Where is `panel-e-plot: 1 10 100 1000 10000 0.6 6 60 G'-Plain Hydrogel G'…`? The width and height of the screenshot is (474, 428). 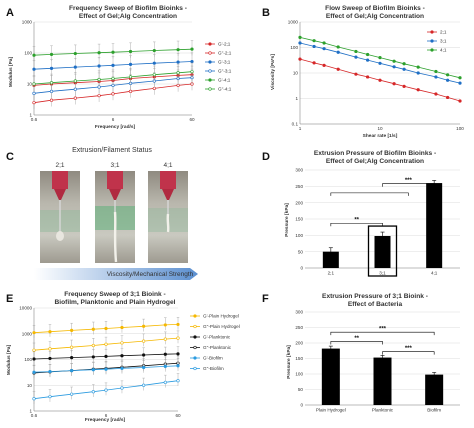
panel-e-plot: 1 10 100 1000 10000 0.6 6 60 G'-Plain Hydrogel G'… is located at coordinates (129, 362).